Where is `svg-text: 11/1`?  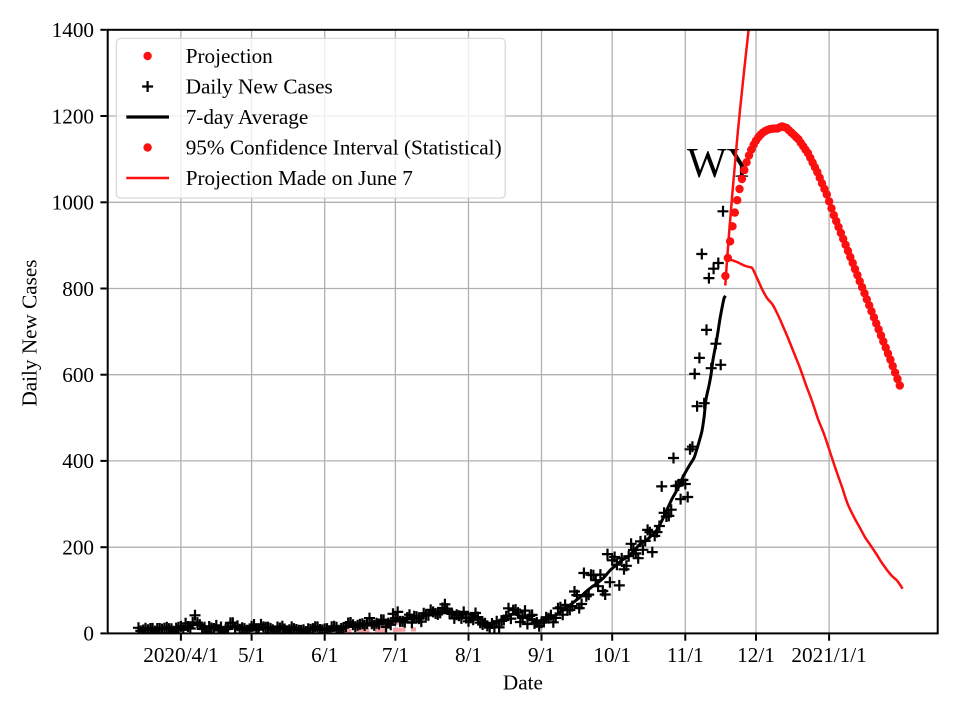 svg-text: 11/1 is located at coordinates (685, 655).